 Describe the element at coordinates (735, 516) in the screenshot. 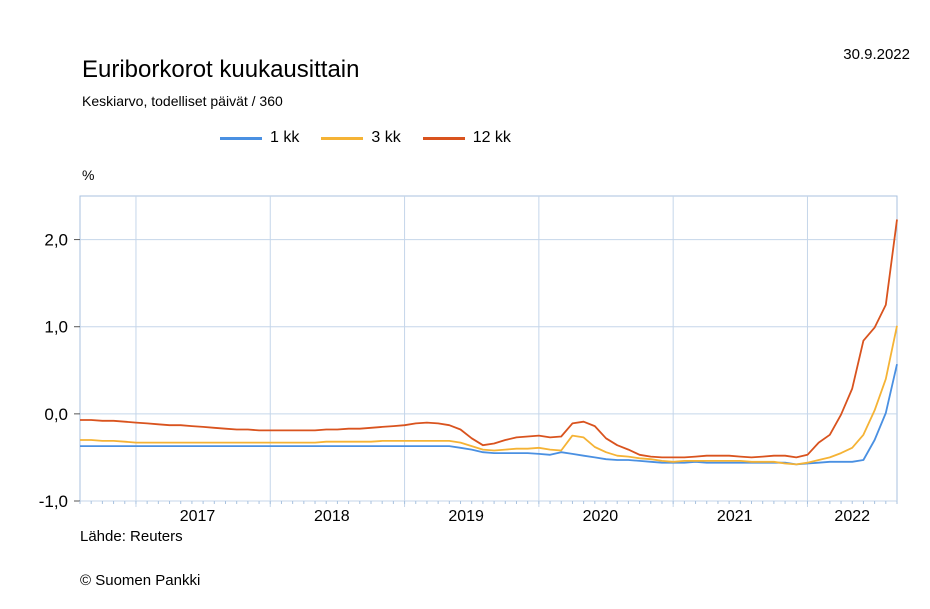

I see `x-tick-label: 2021` at that location.